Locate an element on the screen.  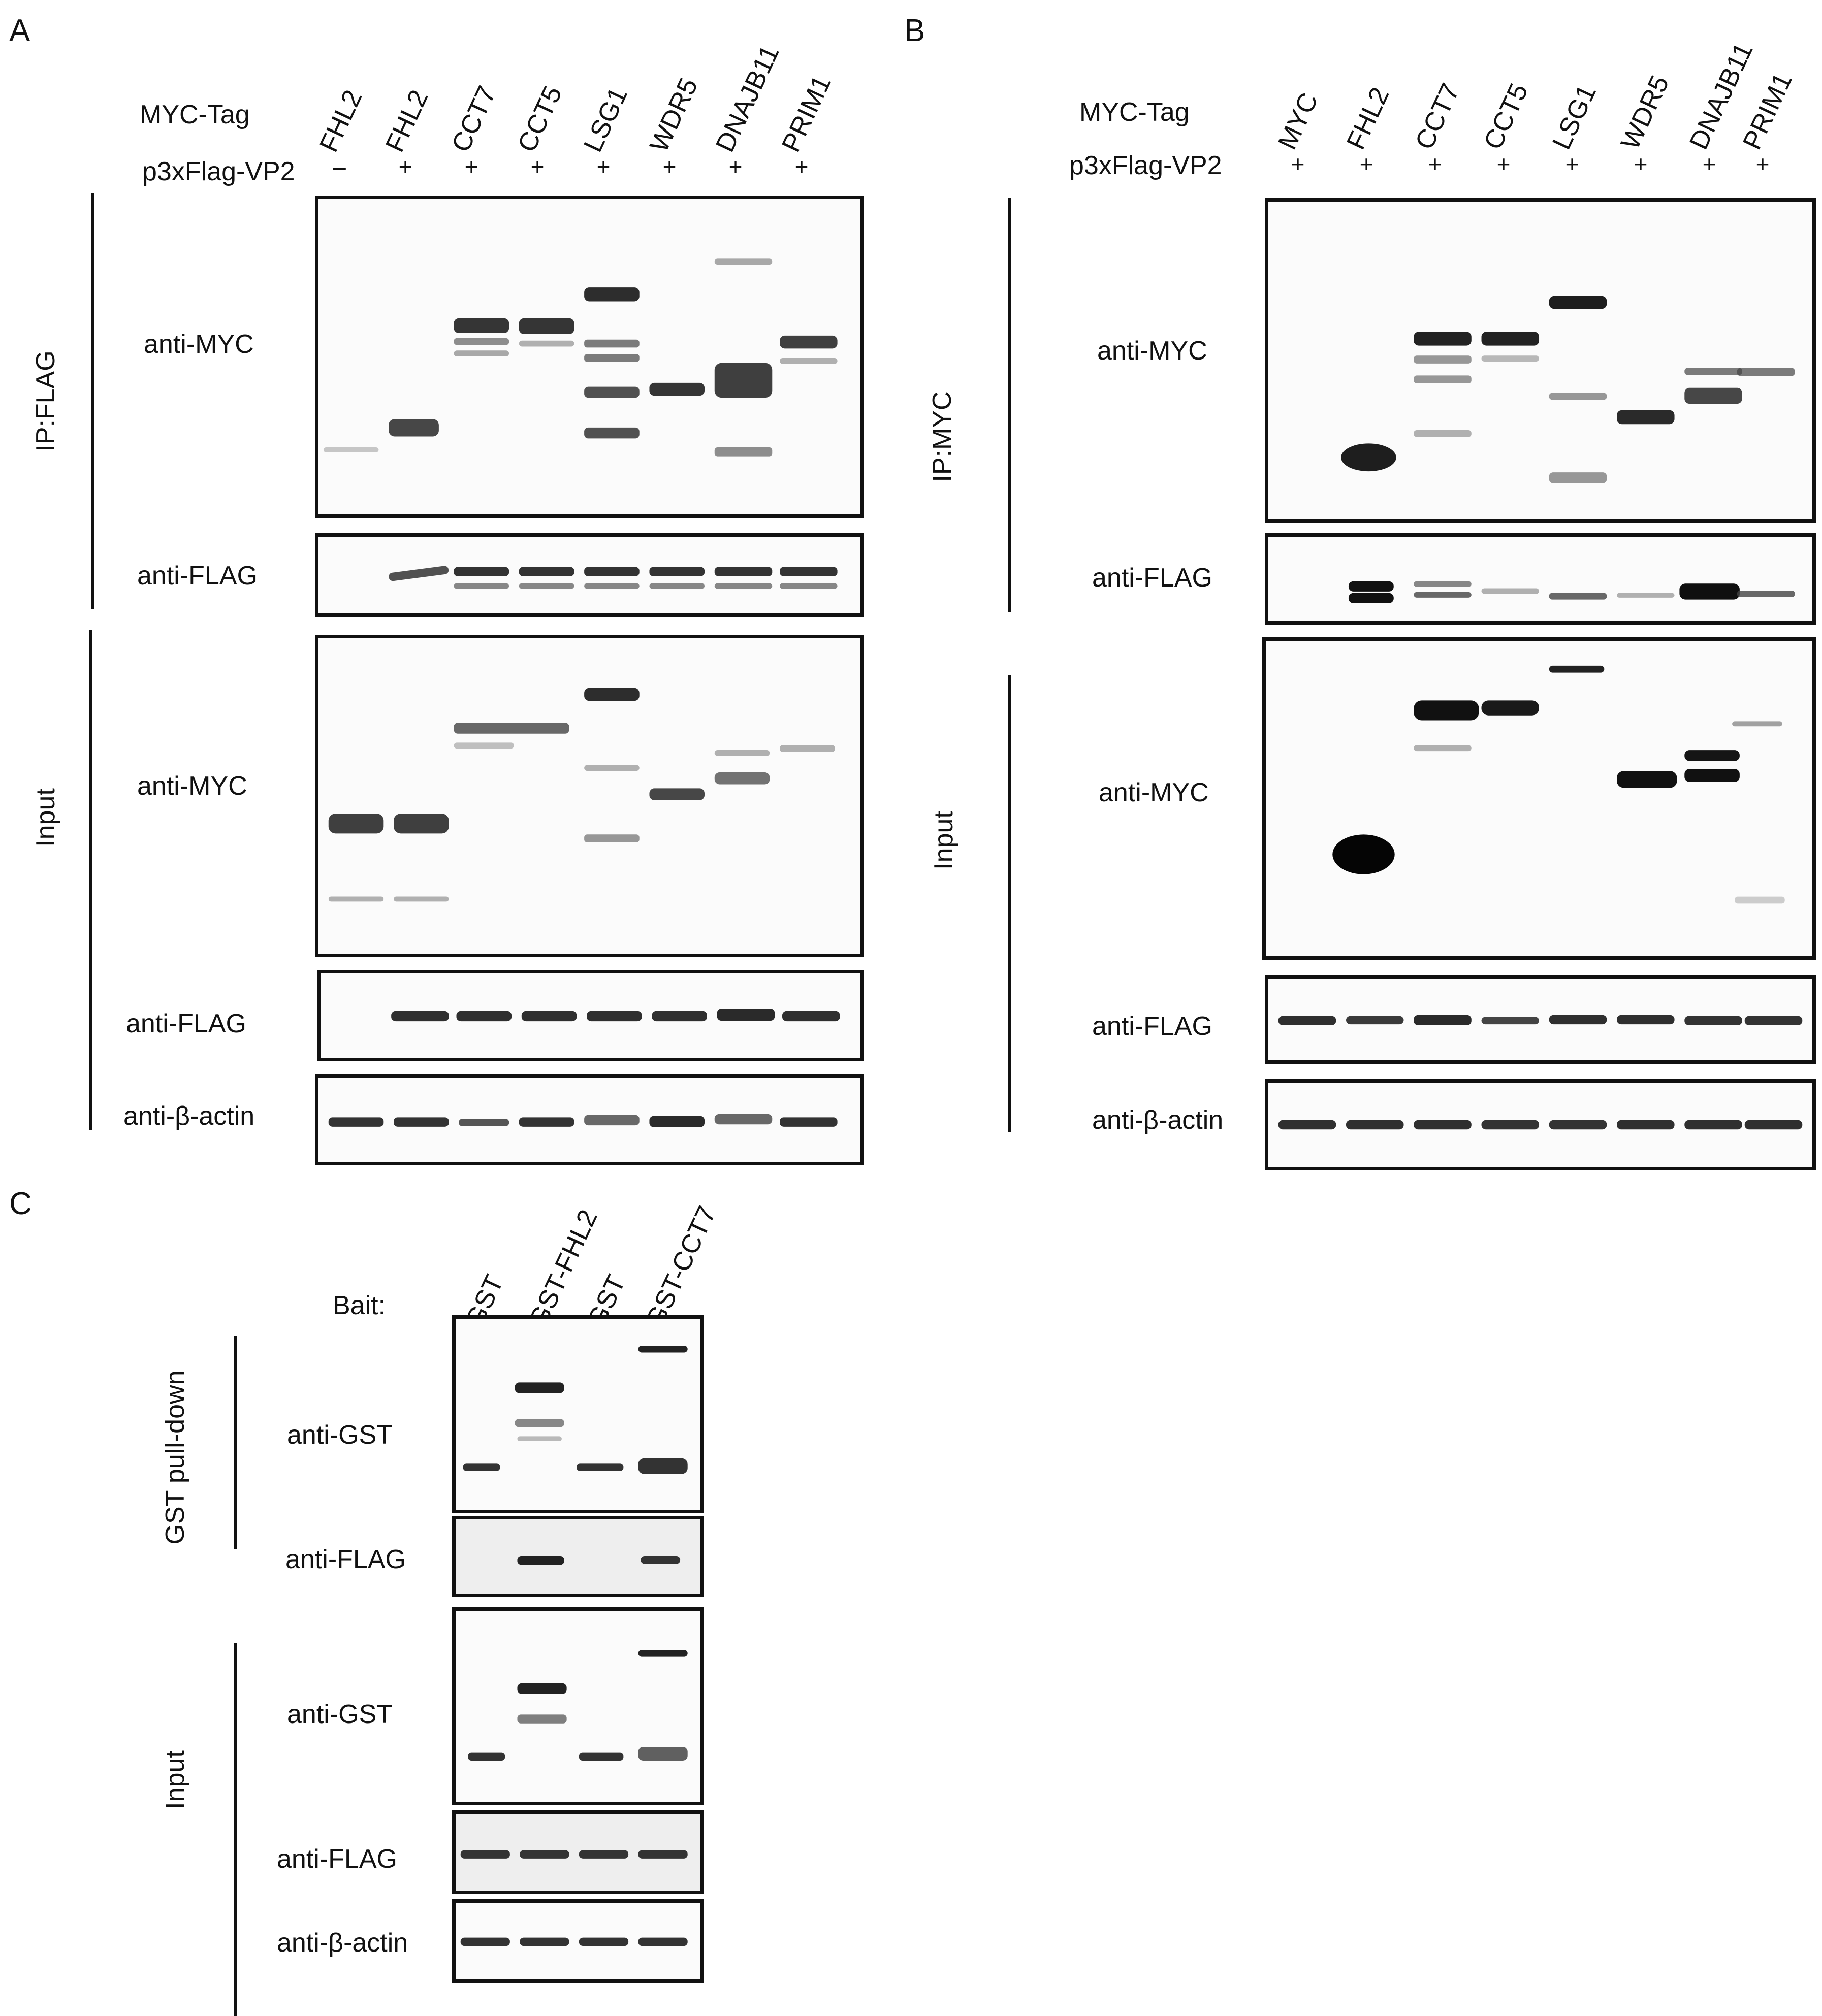
panel-b-tag-label: MYC-Tag is located at coordinates (1134, 112).